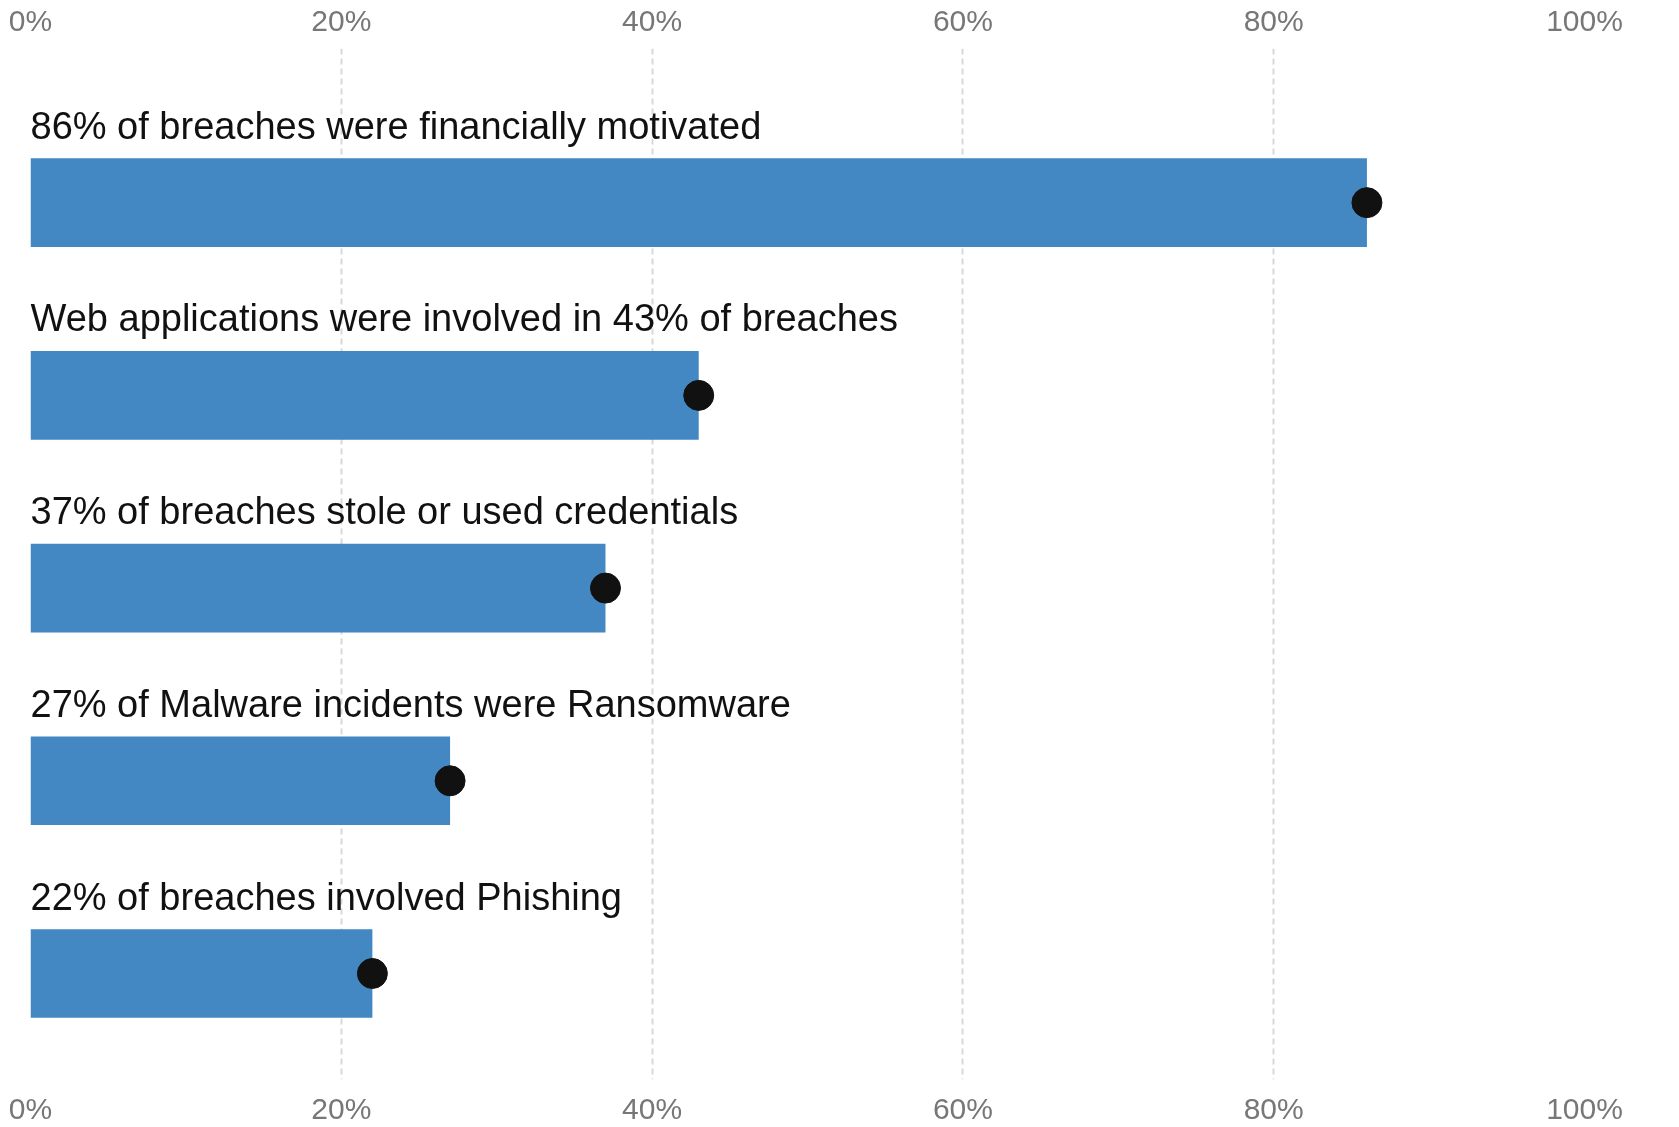  I want to click on x2-tick-label: 80%, so click(1273, 1108).